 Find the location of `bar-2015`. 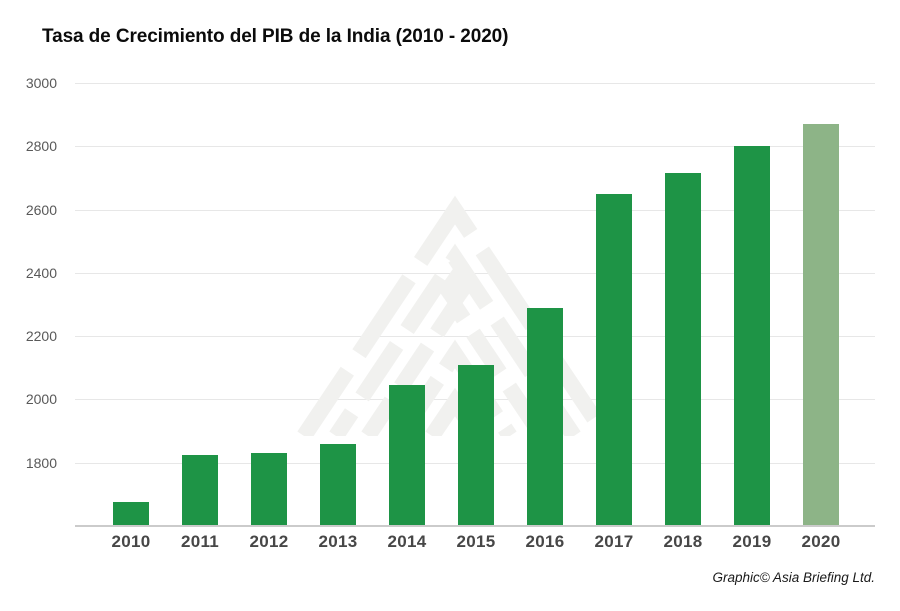

bar-2015 is located at coordinates (476, 445).